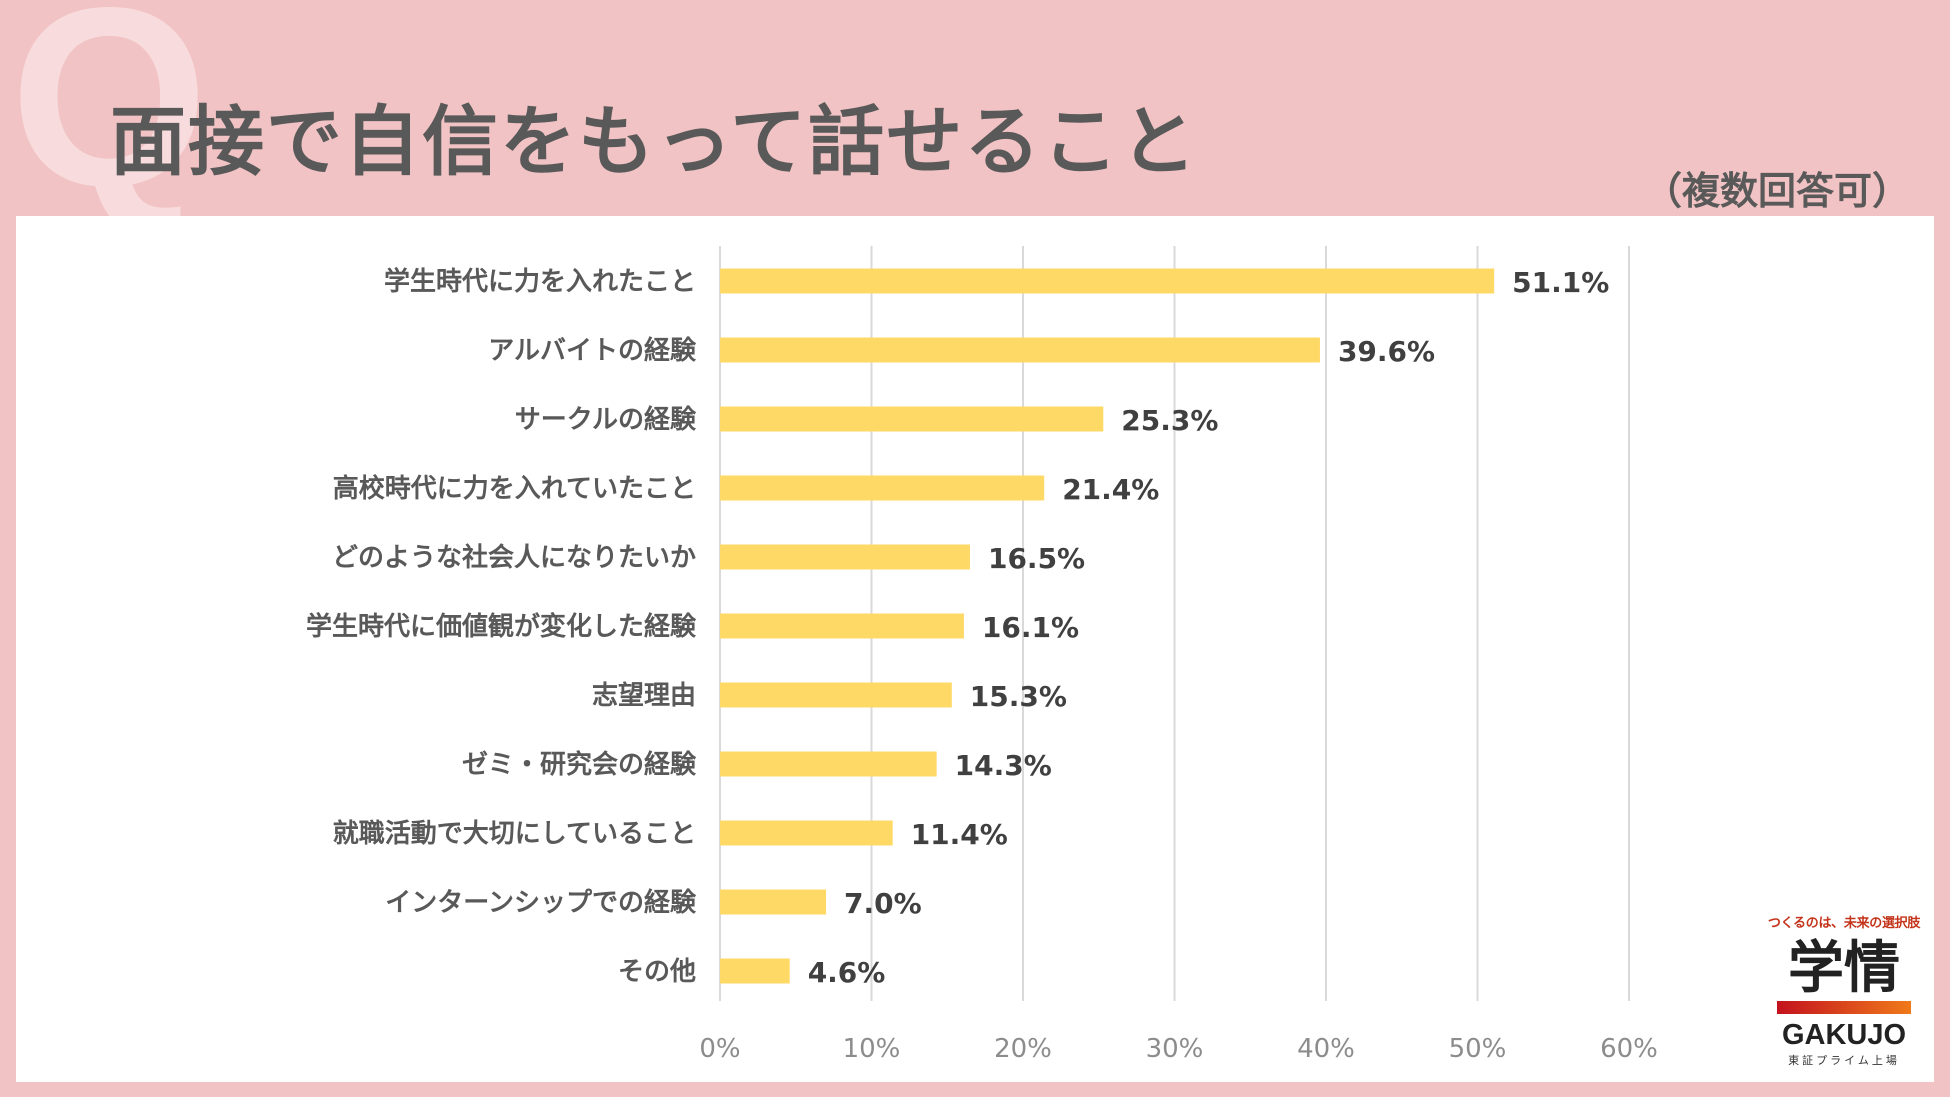 This screenshot has width=1950, height=1097. I want to click on category-label: 就職活動で大切にしていること, so click(514, 834).